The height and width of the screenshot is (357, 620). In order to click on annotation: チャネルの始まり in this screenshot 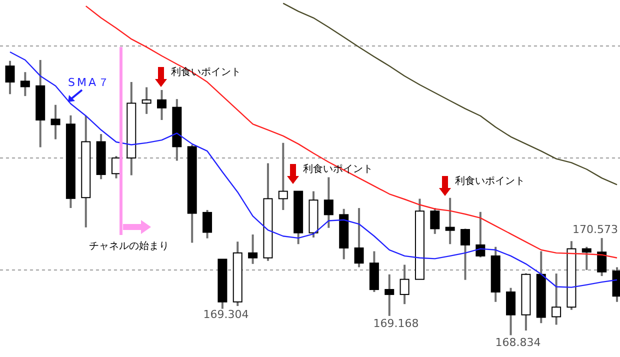, I will do `click(129, 246)`.